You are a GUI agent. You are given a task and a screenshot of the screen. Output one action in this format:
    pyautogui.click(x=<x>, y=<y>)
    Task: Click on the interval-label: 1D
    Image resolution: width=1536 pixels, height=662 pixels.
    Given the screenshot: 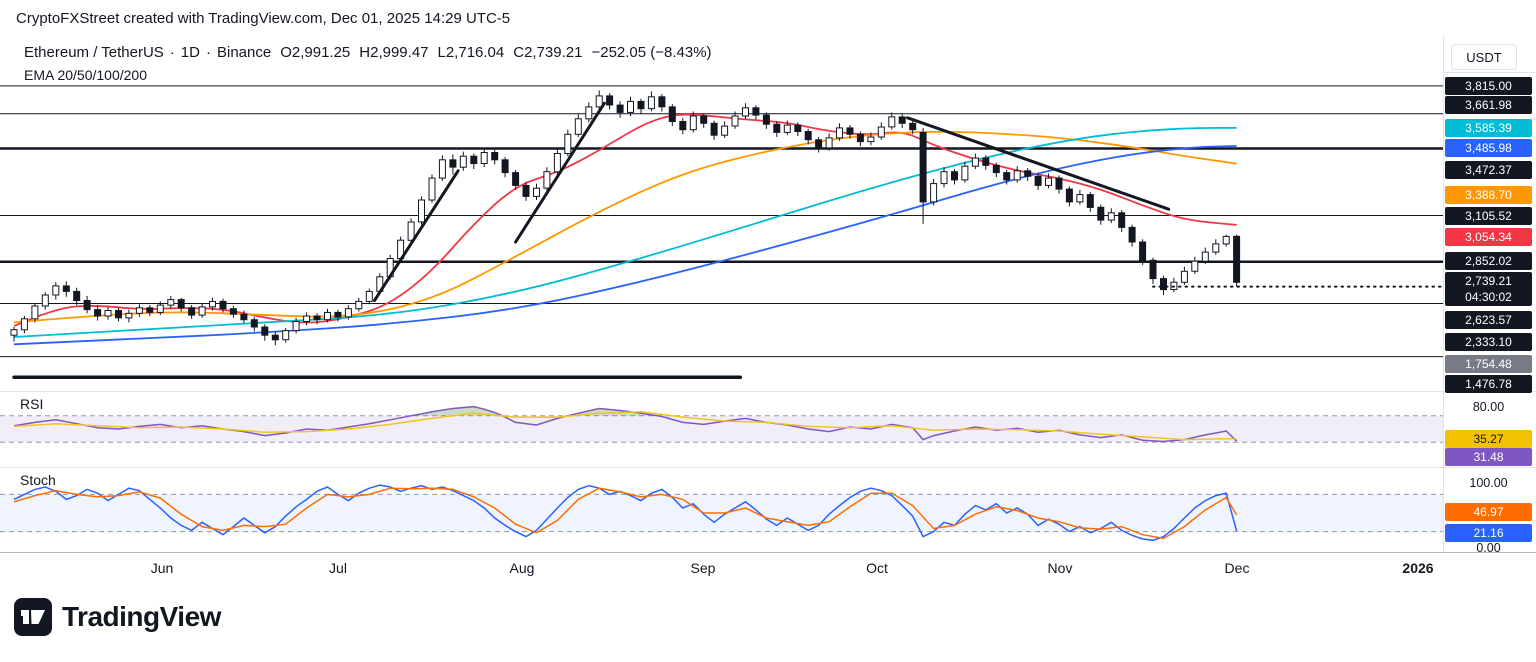 What is the action you would take?
    pyautogui.click(x=190, y=52)
    